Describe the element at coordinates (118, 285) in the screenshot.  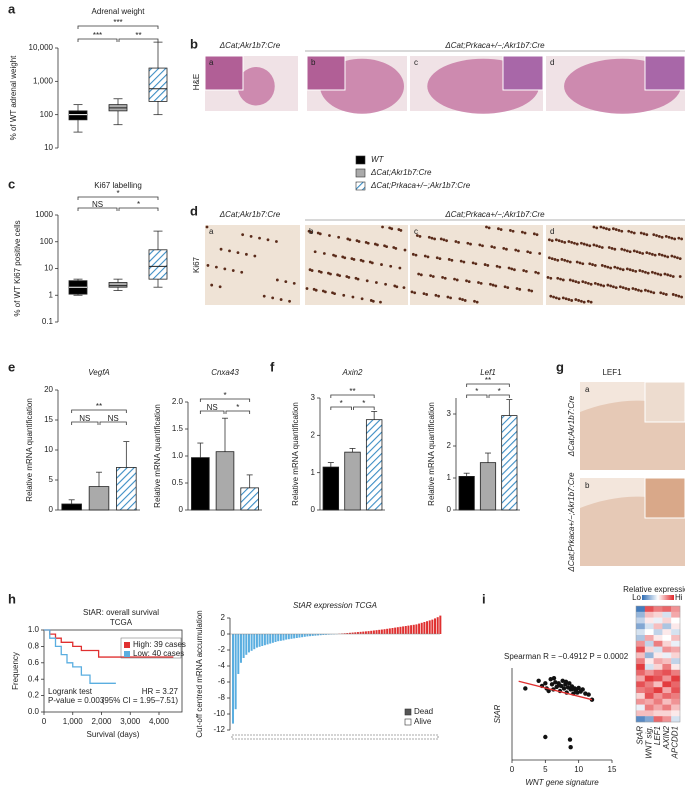
I see `box` at that location.